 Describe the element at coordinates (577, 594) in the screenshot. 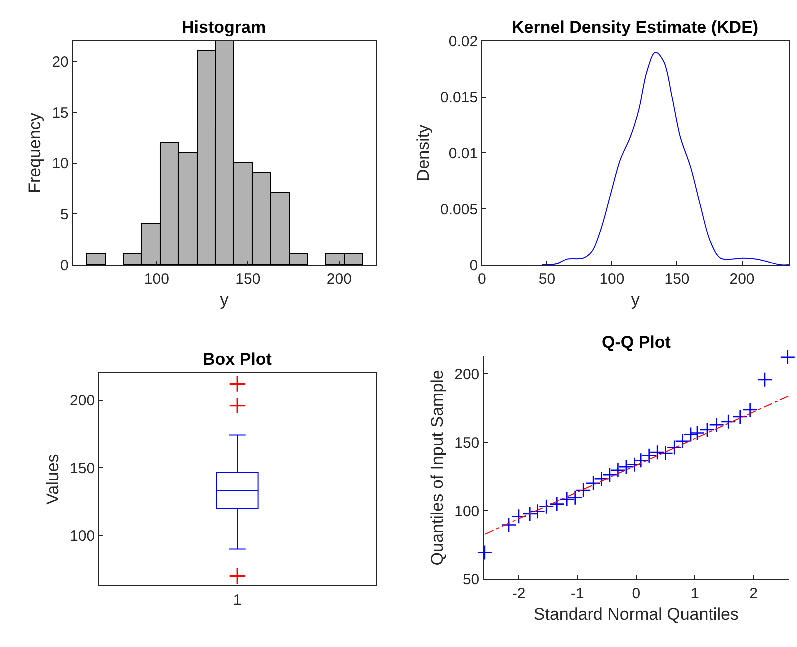

I see `x-tick-label: -1` at that location.